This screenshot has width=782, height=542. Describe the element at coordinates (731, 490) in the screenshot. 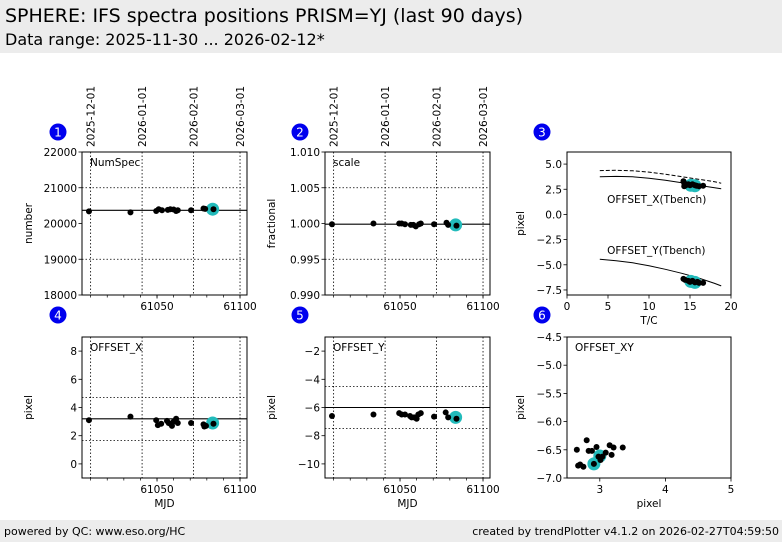

I see `x-tick-label: 5` at that location.